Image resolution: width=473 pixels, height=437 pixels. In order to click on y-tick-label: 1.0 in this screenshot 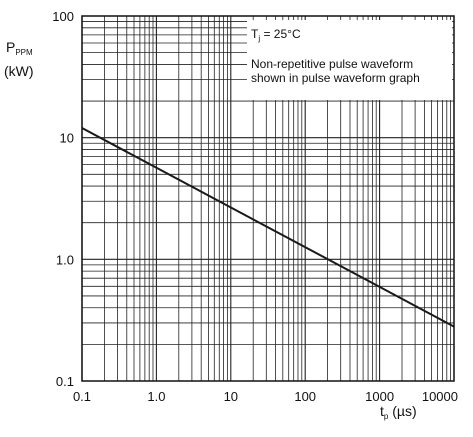, I will do `click(65, 259)`.